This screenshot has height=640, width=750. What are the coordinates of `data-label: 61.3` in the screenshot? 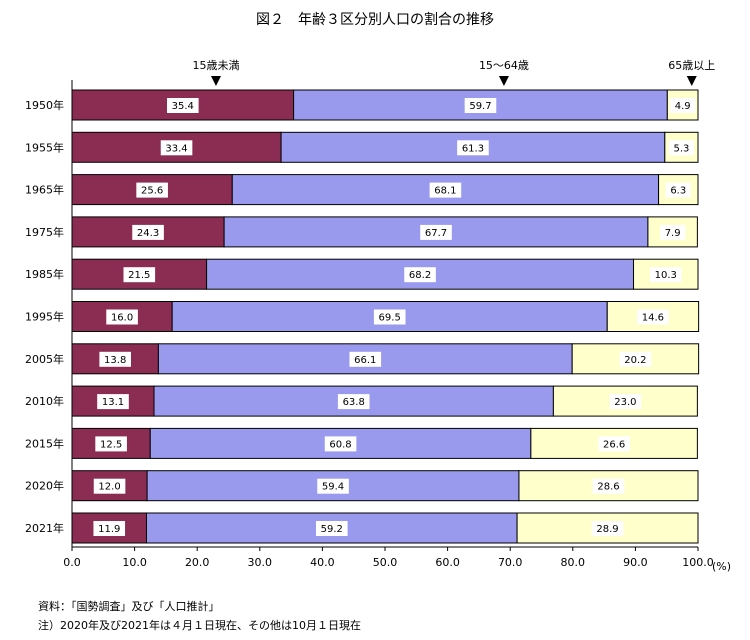 It's located at (473, 148).